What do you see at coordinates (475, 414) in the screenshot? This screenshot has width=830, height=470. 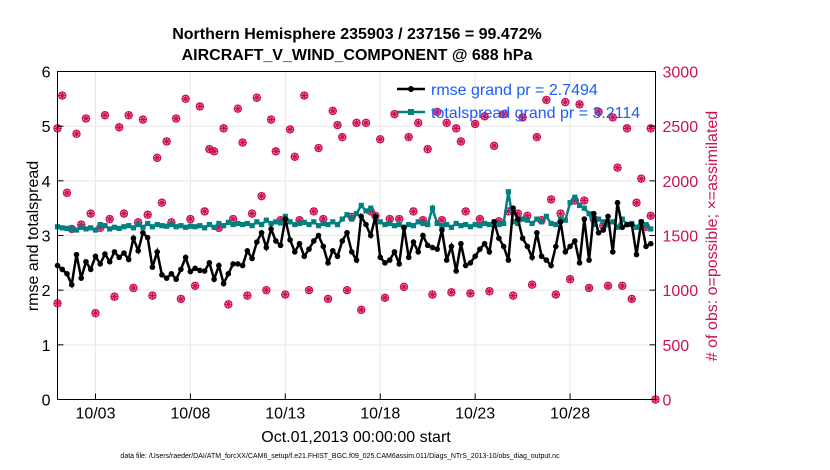 I see `x-tick-label: 10/23` at bounding box center [475, 414].